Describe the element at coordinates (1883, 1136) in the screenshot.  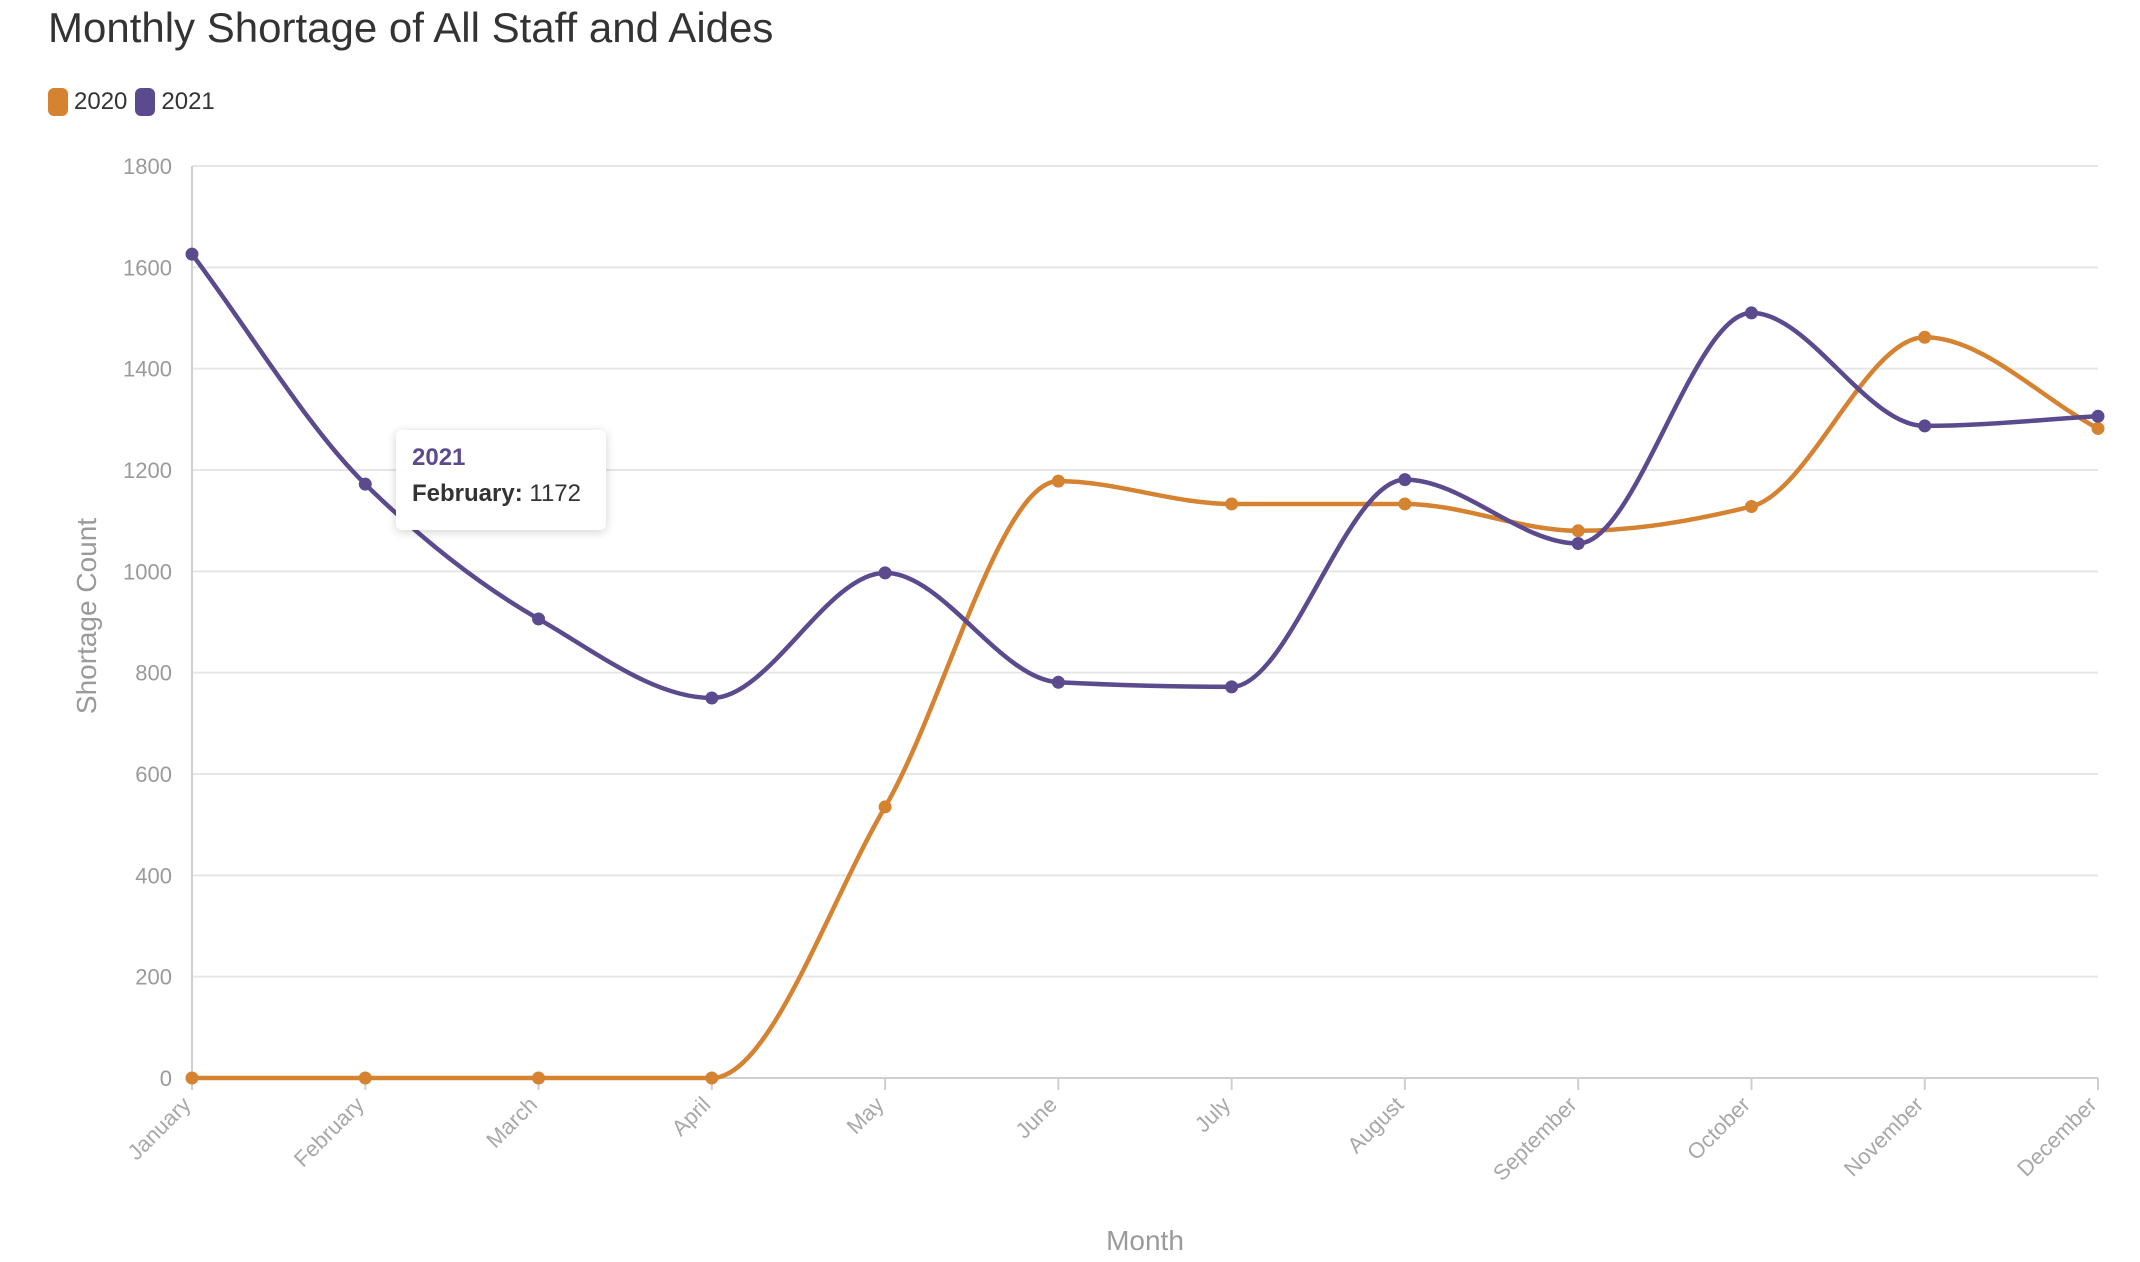
I see `x-tick-label: November` at that location.